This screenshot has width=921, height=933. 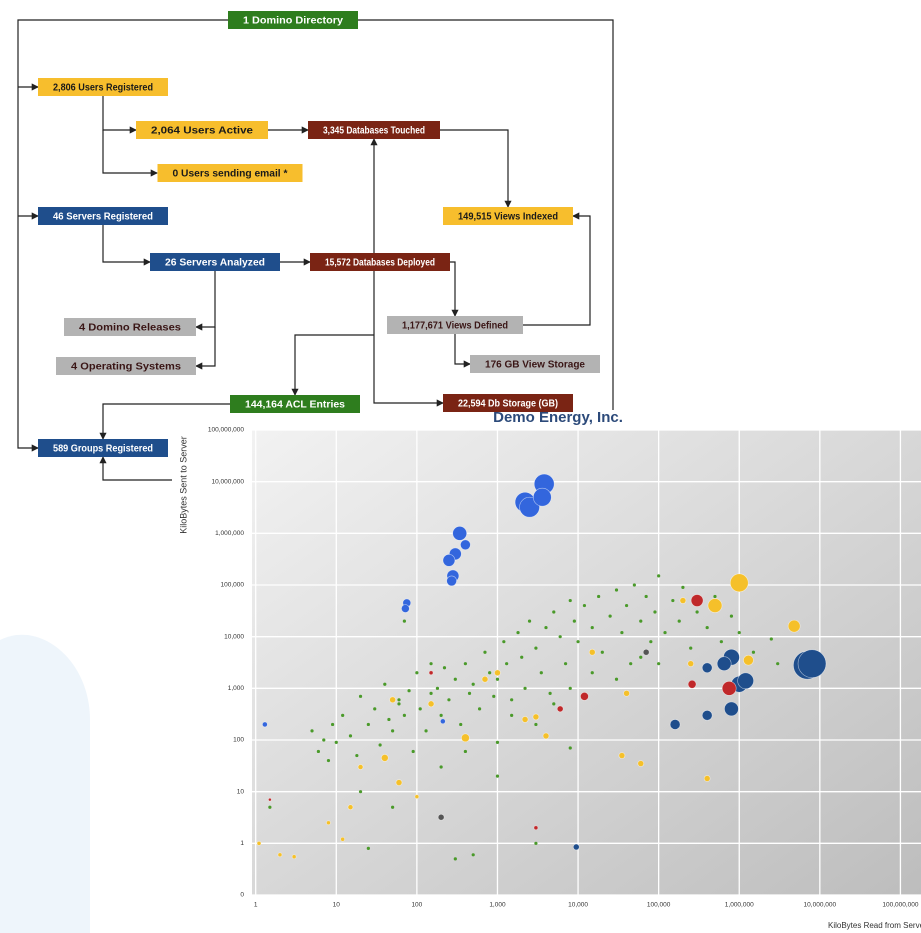 I want to click on y-tick-label: 10,000,000, so click(x=227, y=481).